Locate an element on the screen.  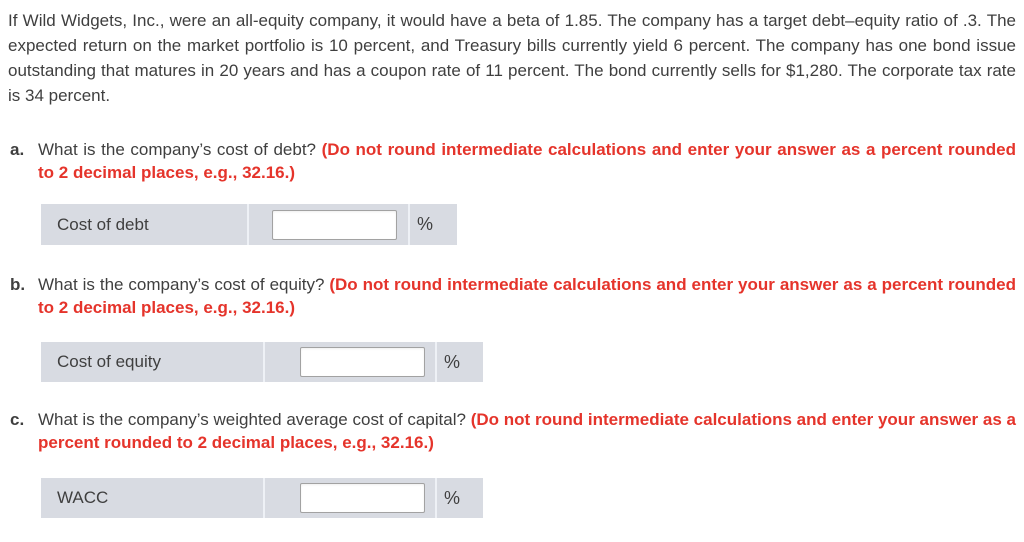
percent-sign-a: % is located at coordinates (432, 224).